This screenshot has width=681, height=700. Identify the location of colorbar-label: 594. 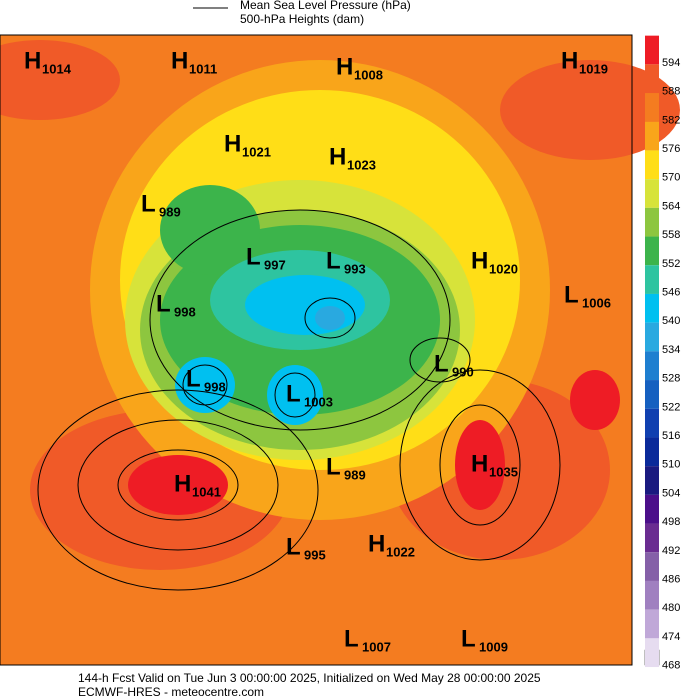
(671, 63).